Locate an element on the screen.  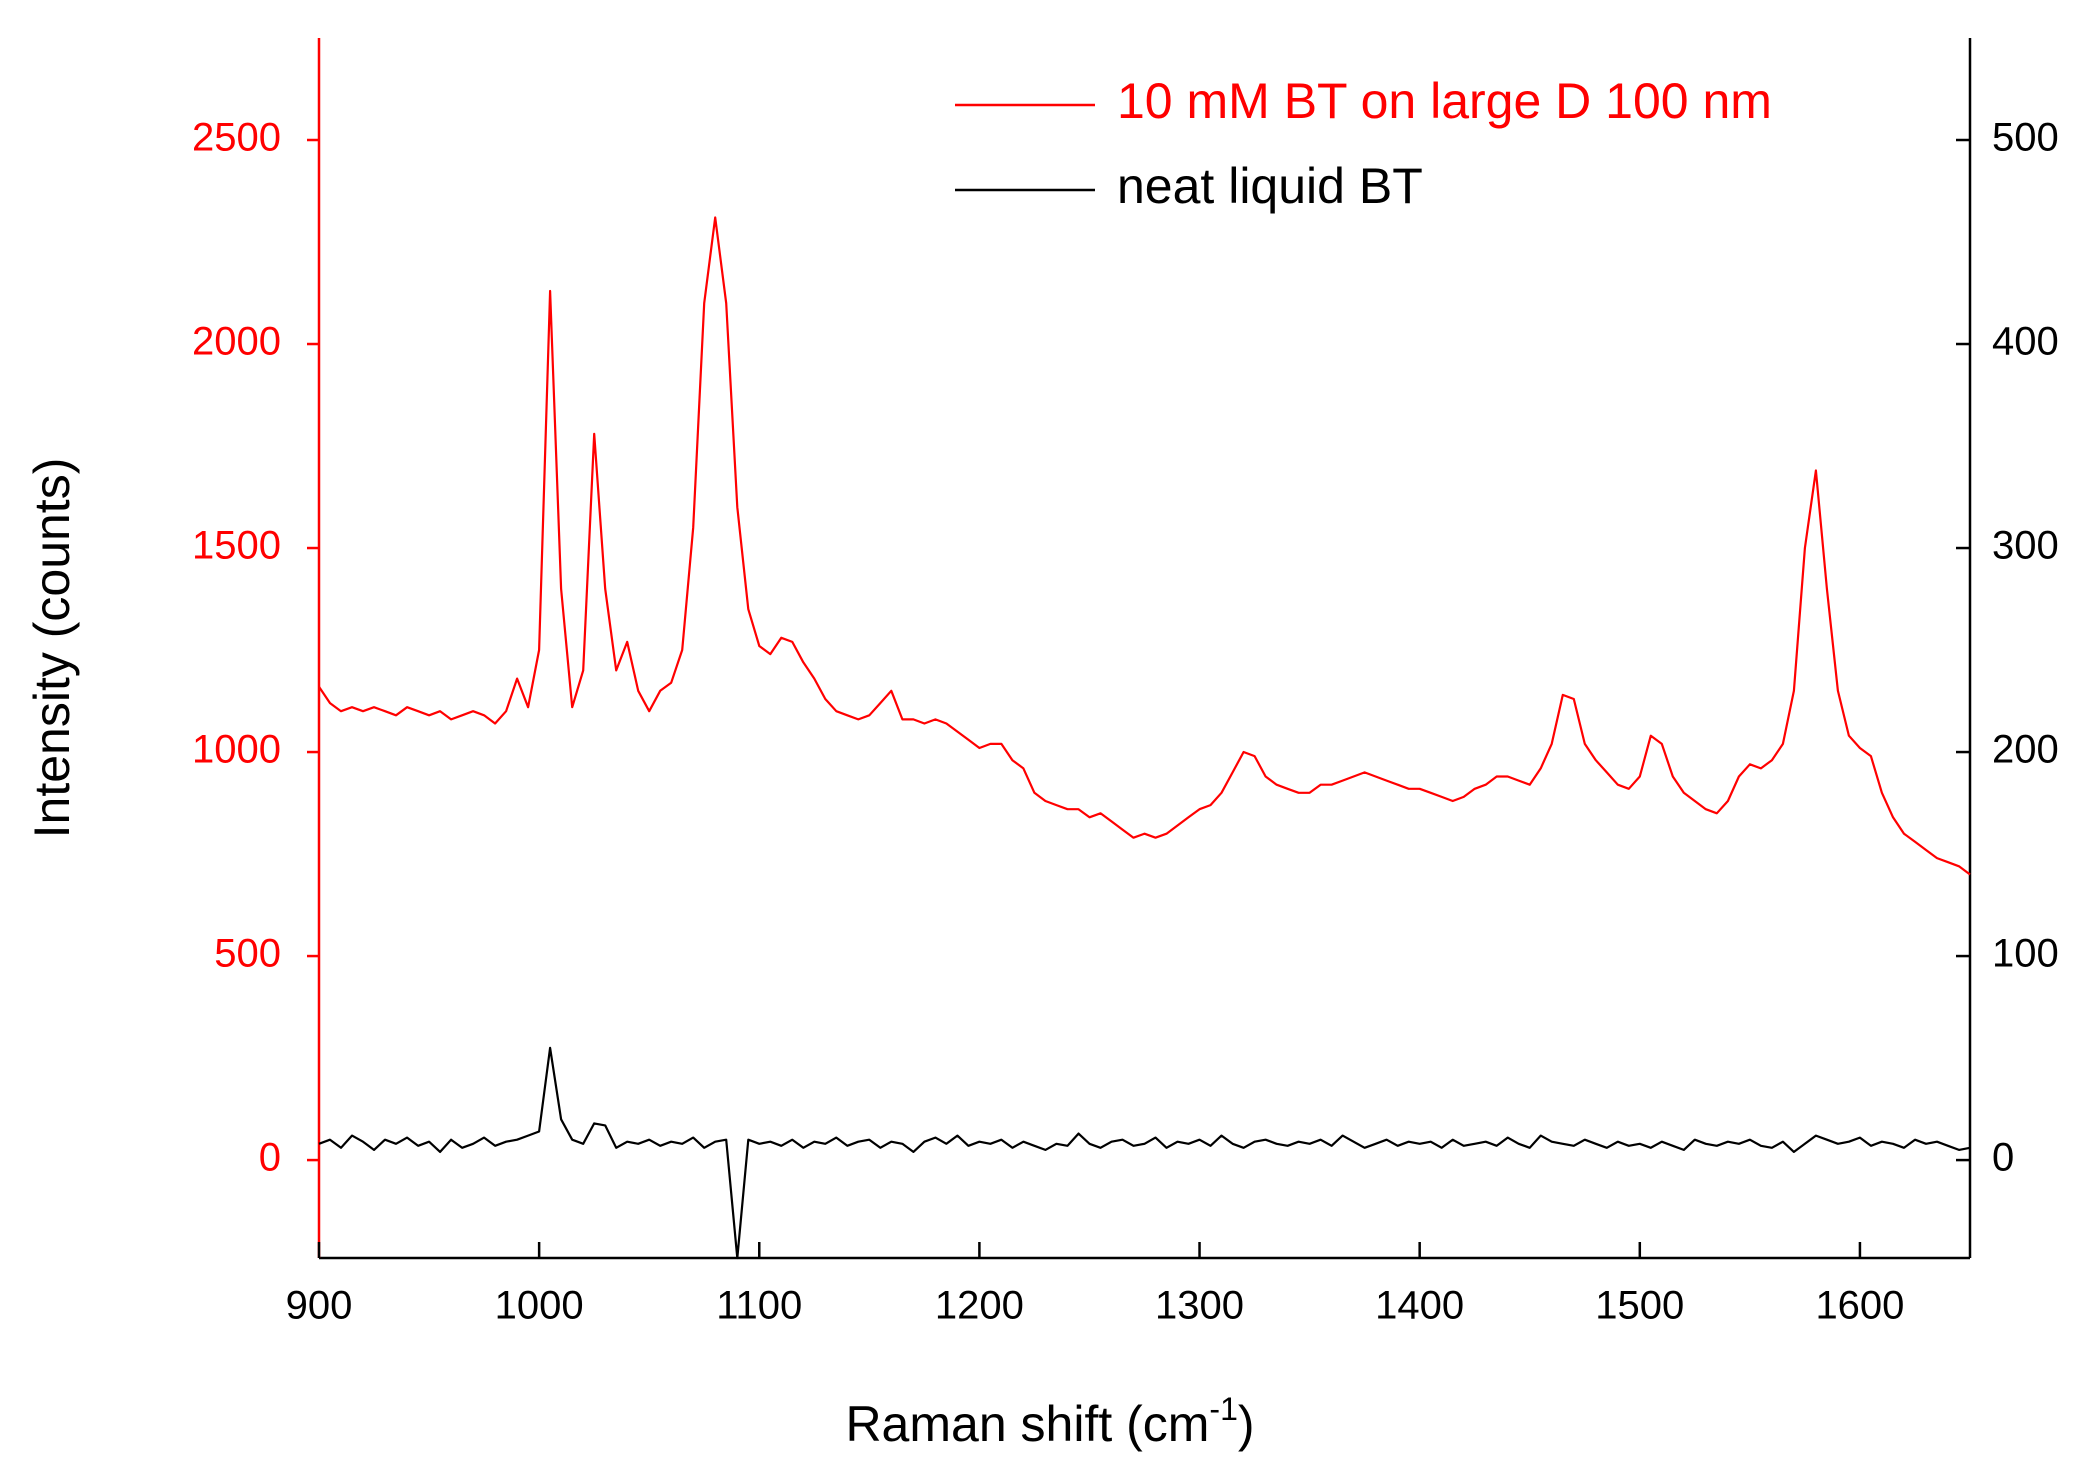
x-tick-label: 1000 is located at coordinates (539, 1306).